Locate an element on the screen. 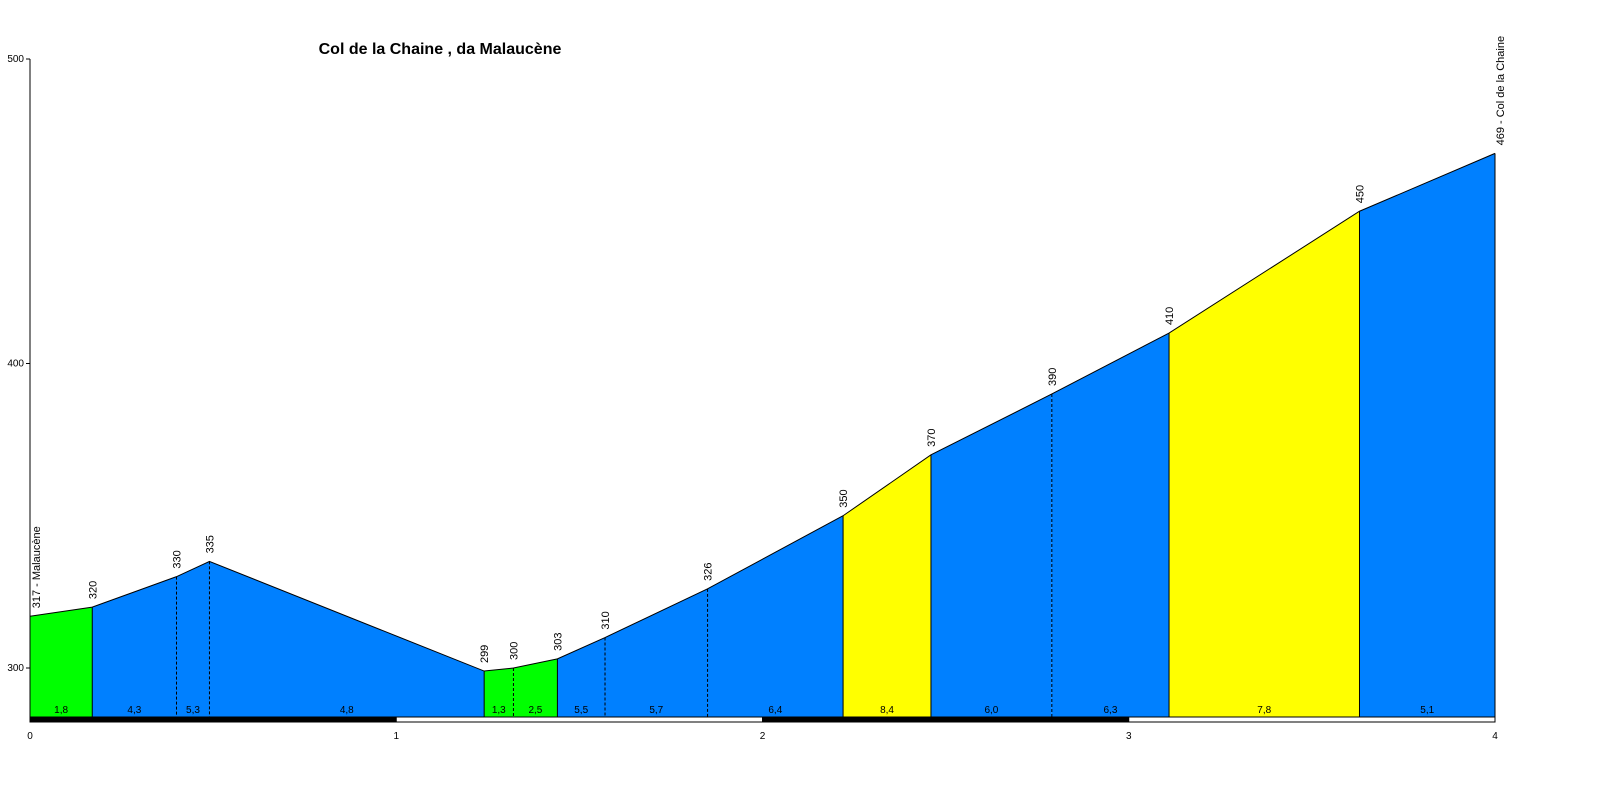 This screenshot has width=1600, height=800. gradient-label: 7,8 is located at coordinates (1264, 710).